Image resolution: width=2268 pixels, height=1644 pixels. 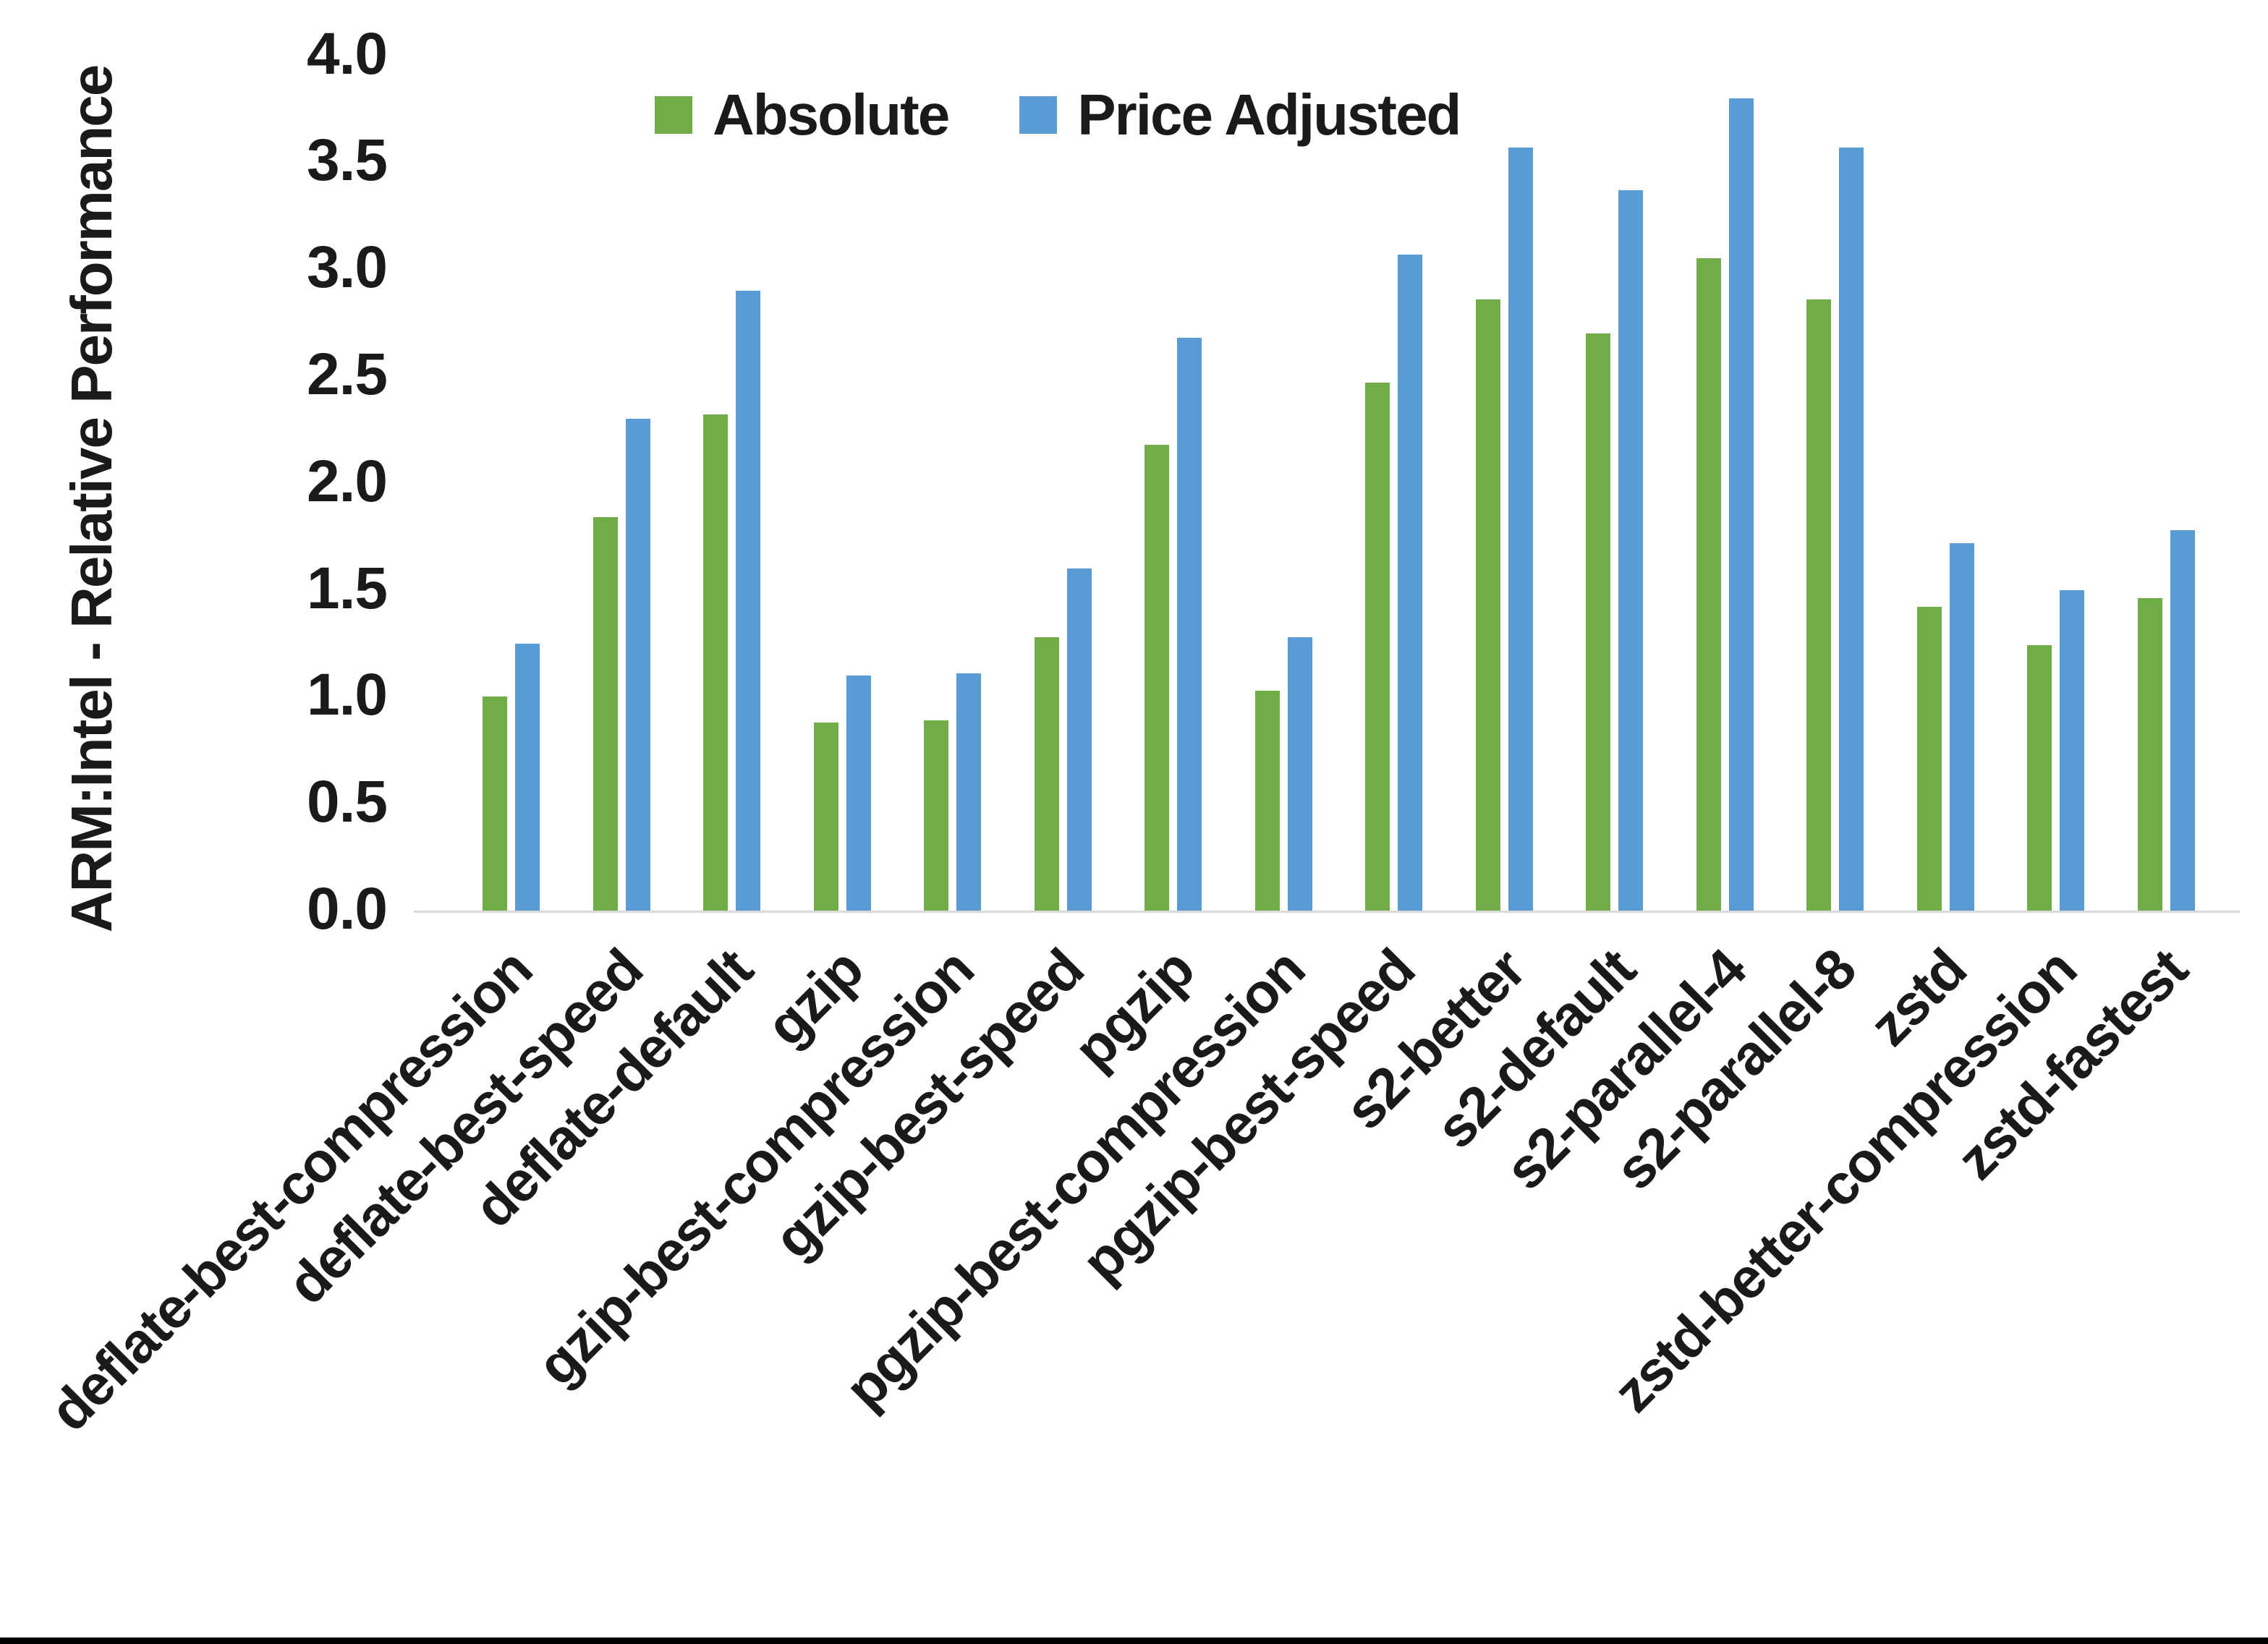 I want to click on y-tick-label: 3.0, so click(x=347, y=267).